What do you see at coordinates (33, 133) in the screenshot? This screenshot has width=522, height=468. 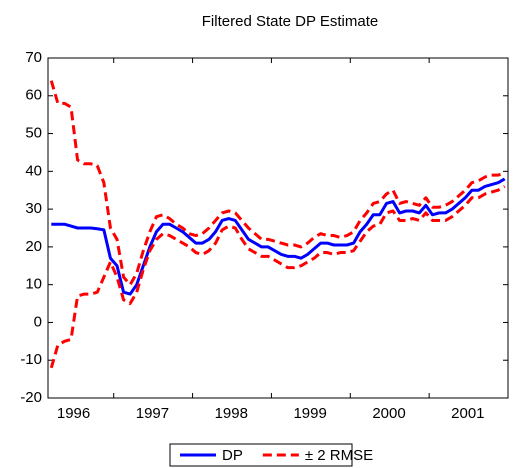 I see `y-tick-label: 50` at bounding box center [33, 133].